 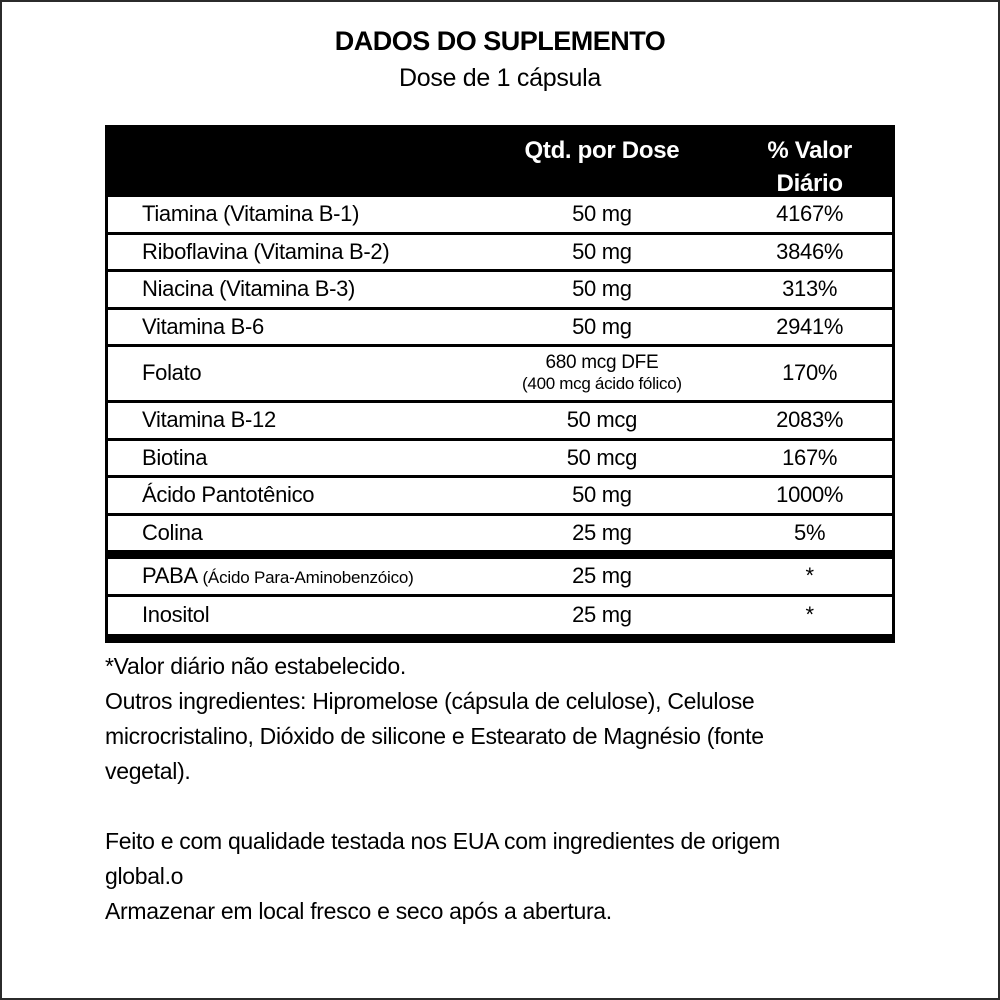 I want to click on table-header-row: Qtd. por Dose % Valor Diário, so click(x=500, y=161).